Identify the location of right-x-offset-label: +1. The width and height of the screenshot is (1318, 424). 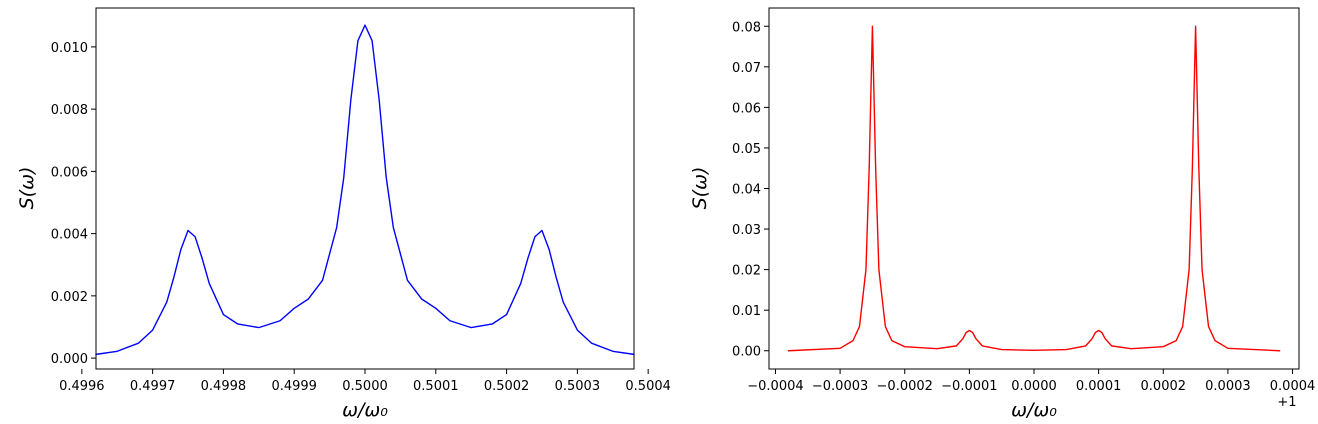
(1286, 402).